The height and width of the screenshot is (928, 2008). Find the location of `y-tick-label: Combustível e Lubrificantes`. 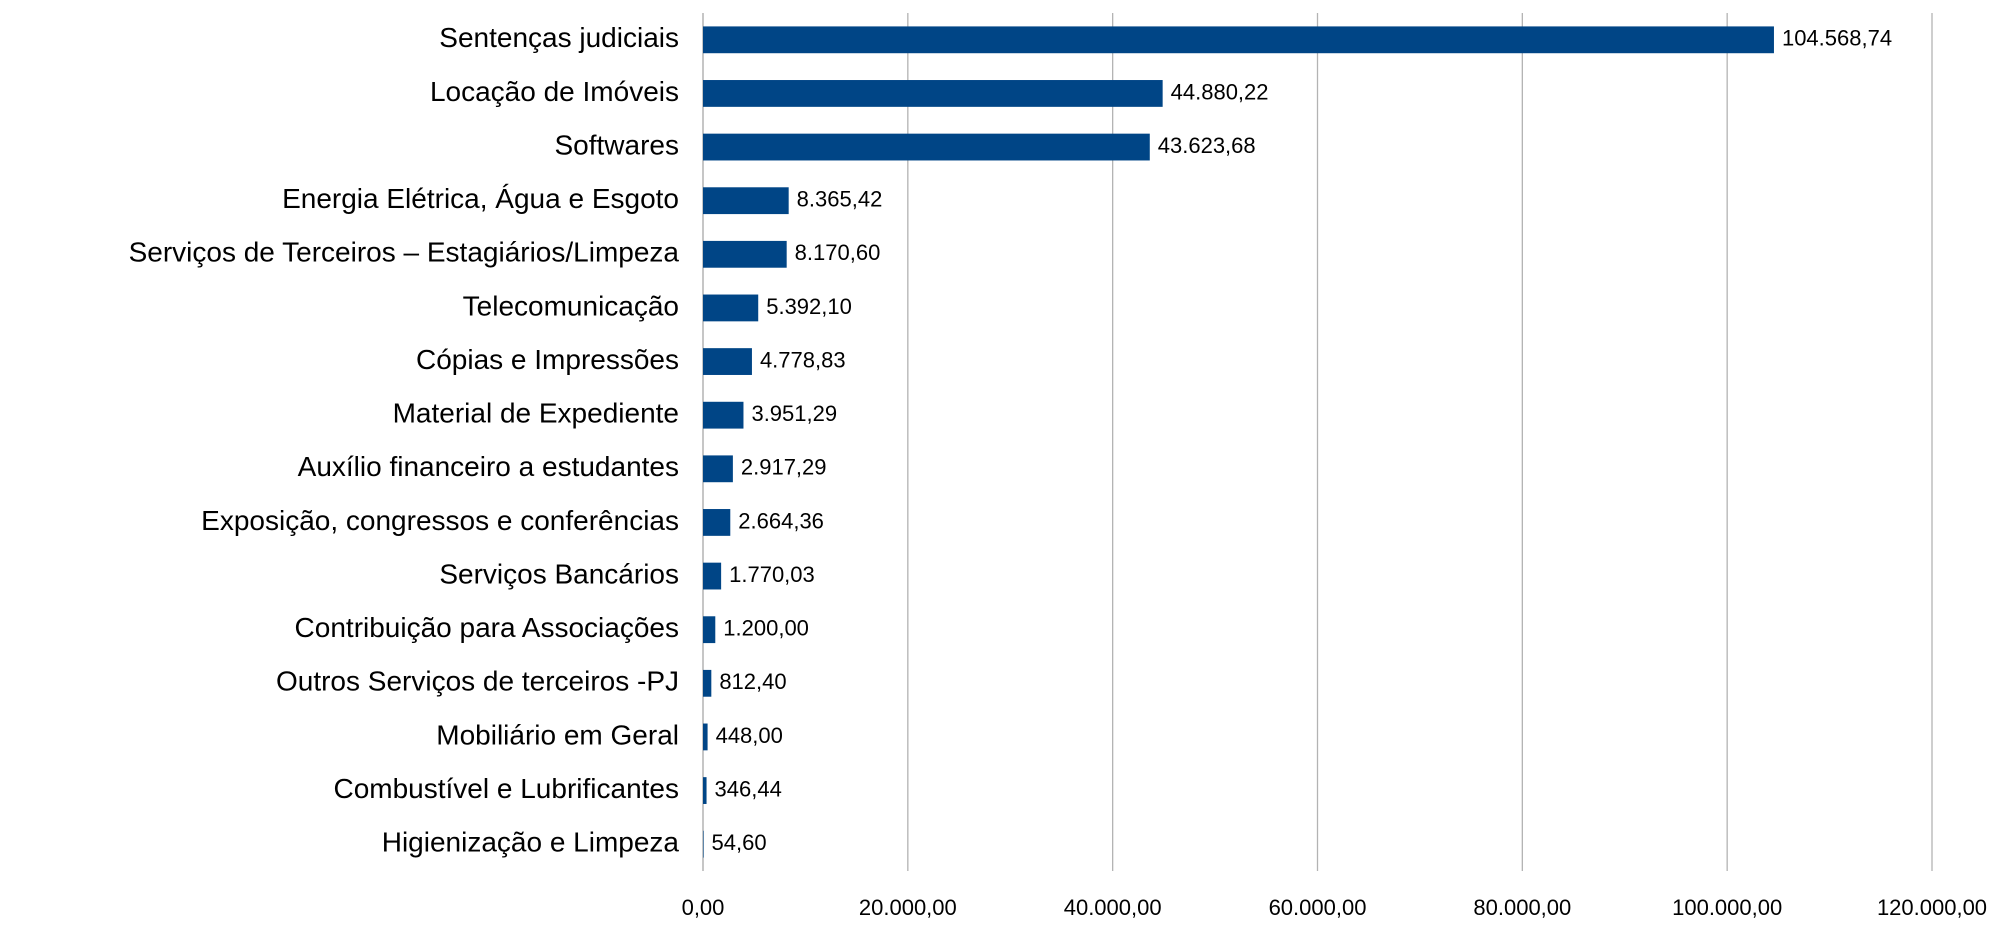

y-tick-label: Combustível e Lubrificantes is located at coordinates (506, 788).